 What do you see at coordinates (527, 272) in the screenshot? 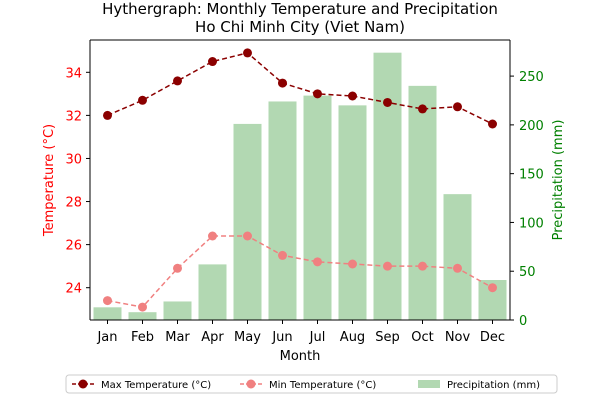
I see `y-right-tick-label: 50` at bounding box center [527, 272].